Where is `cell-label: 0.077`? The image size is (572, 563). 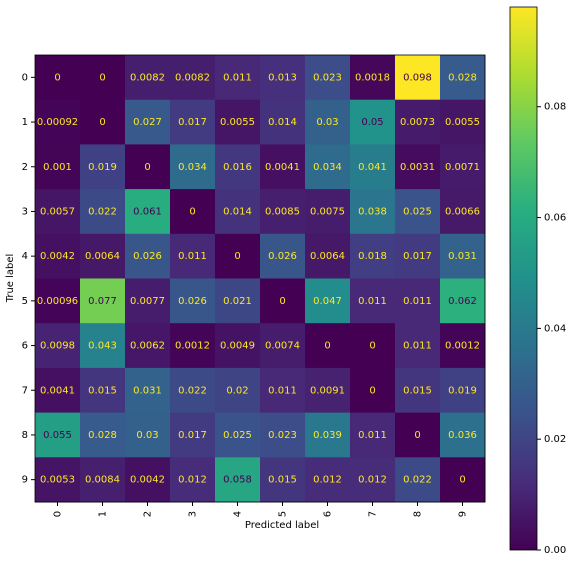 cell-label: 0.077 is located at coordinates (102, 301).